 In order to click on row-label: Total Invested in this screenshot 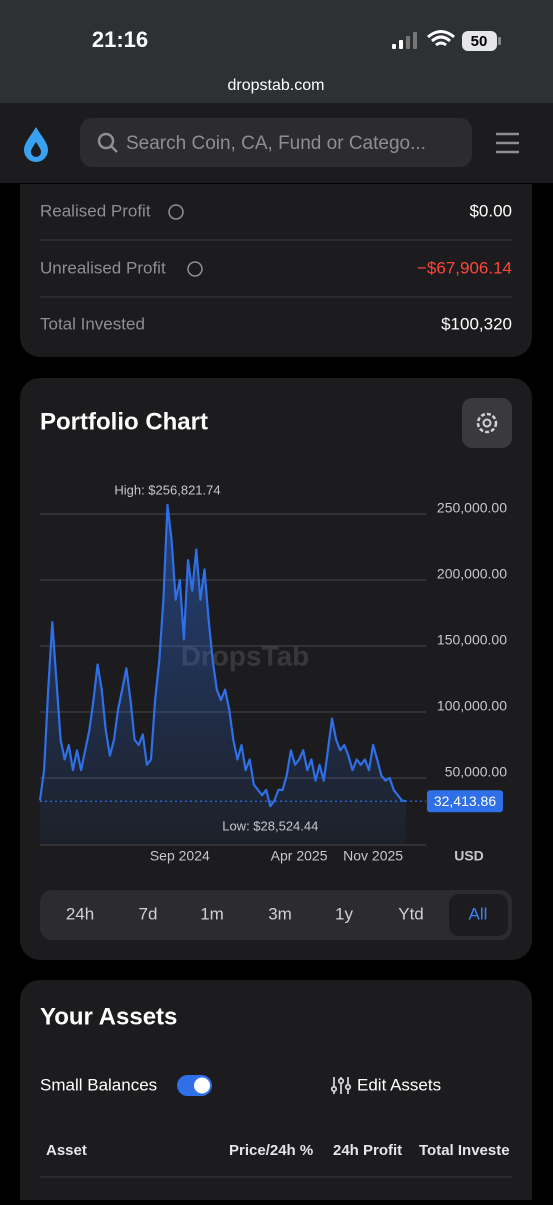, I will do `click(92, 323)`.